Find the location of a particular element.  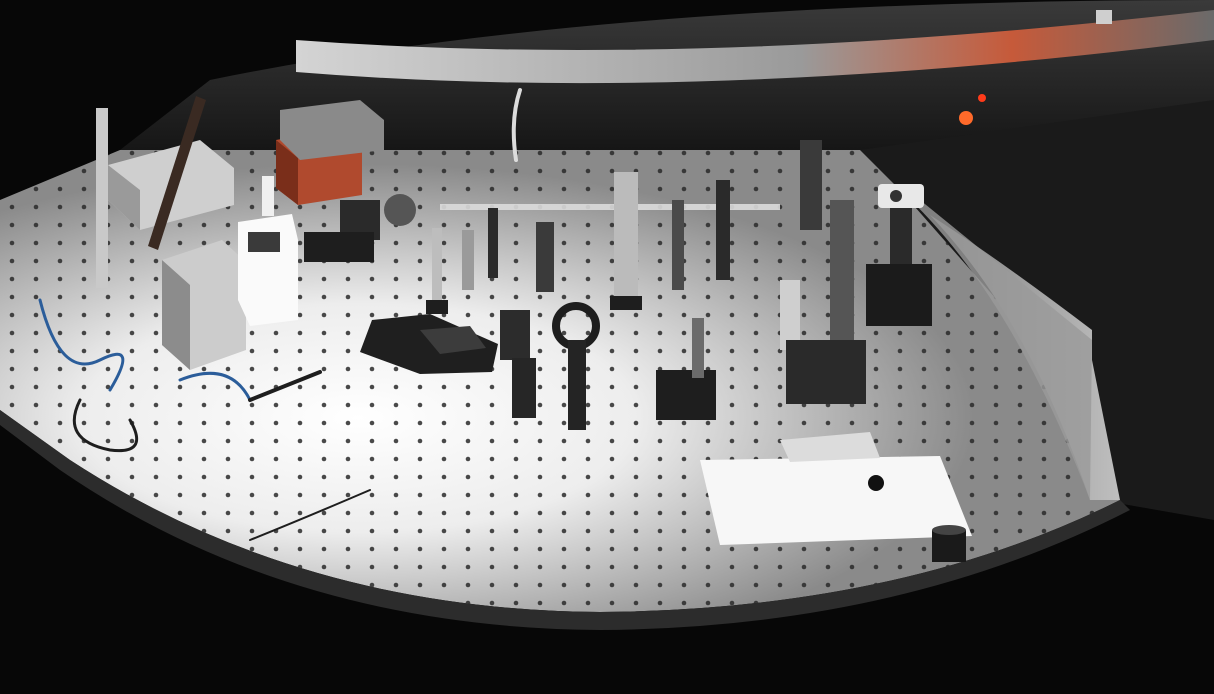

bottle-icon is located at coordinates (268, 251).